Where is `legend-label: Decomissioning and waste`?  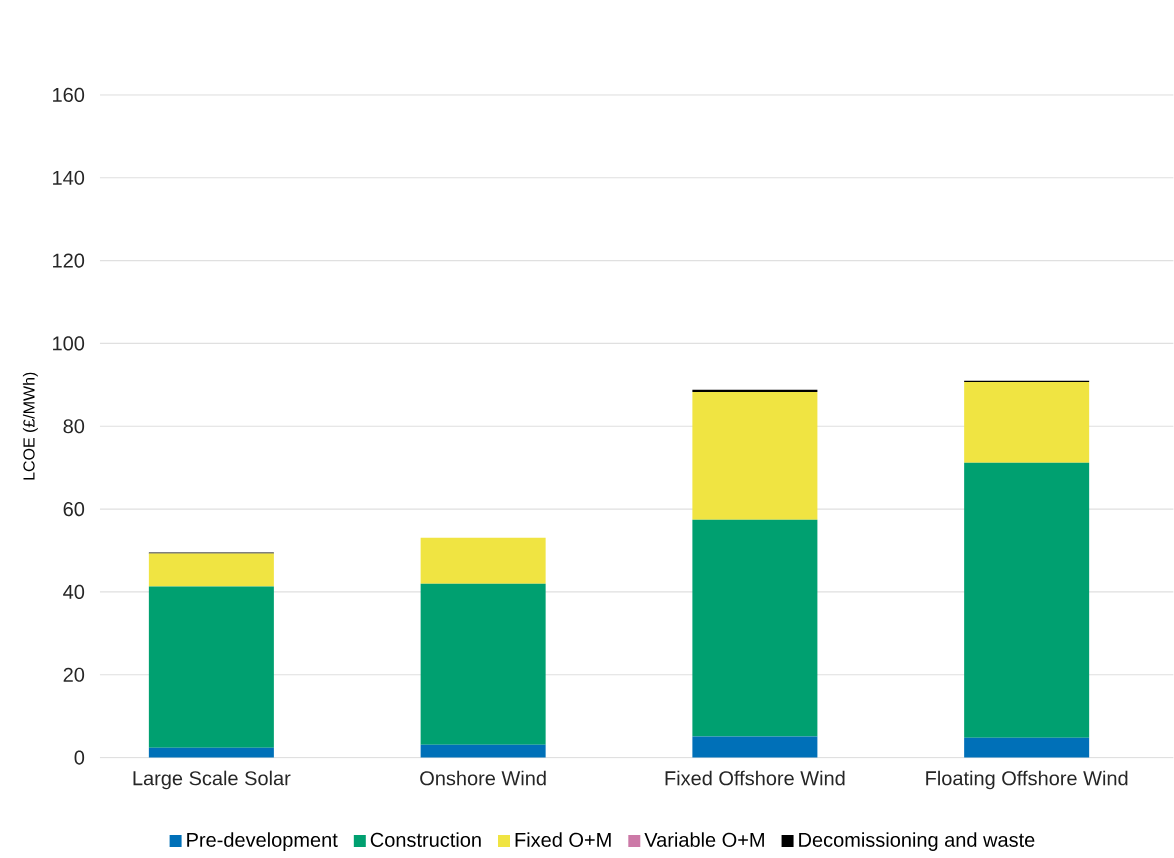 legend-label: Decomissioning and waste is located at coordinates (917, 841).